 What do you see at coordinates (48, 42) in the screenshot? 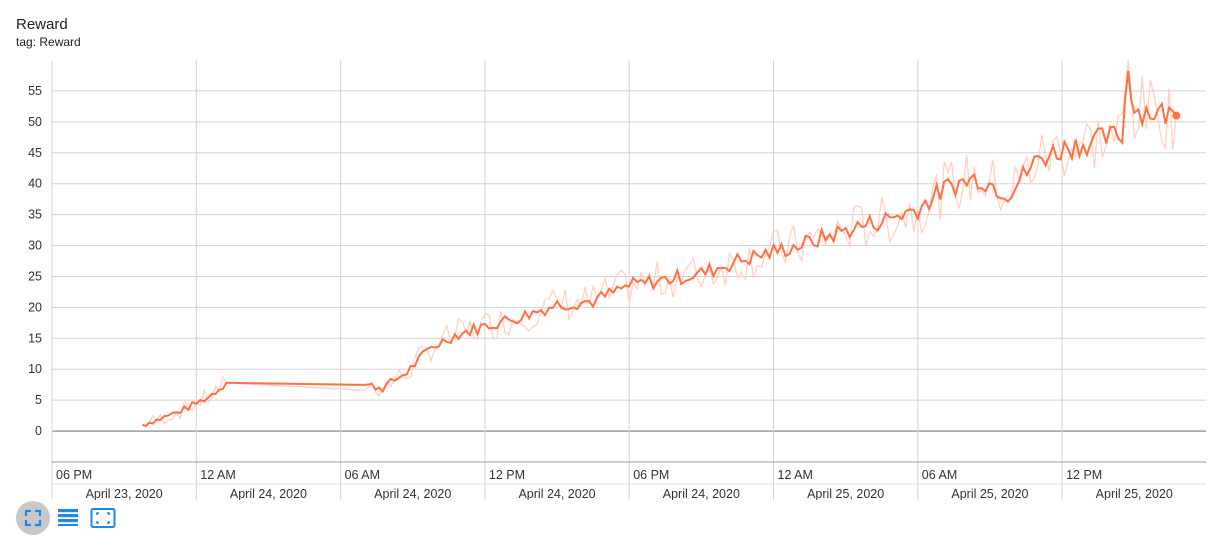
I see `chart-tag: tag: Reward` at bounding box center [48, 42].